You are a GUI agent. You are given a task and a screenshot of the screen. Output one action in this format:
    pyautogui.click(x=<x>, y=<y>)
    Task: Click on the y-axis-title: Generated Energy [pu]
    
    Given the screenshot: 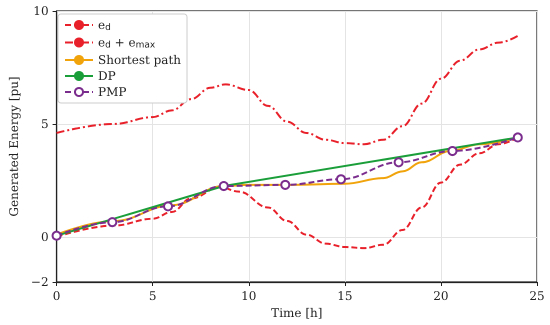 What is the action you would take?
    pyautogui.click(x=14, y=146)
    